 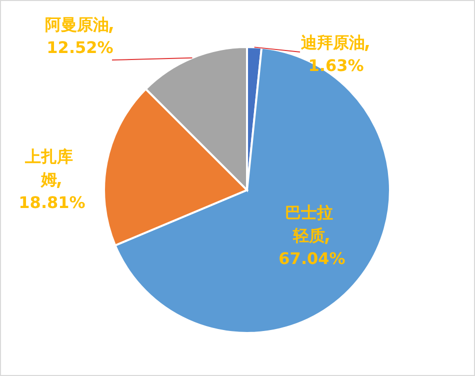 I want to click on data-label: 18.81%, so click(x=52, y=202).